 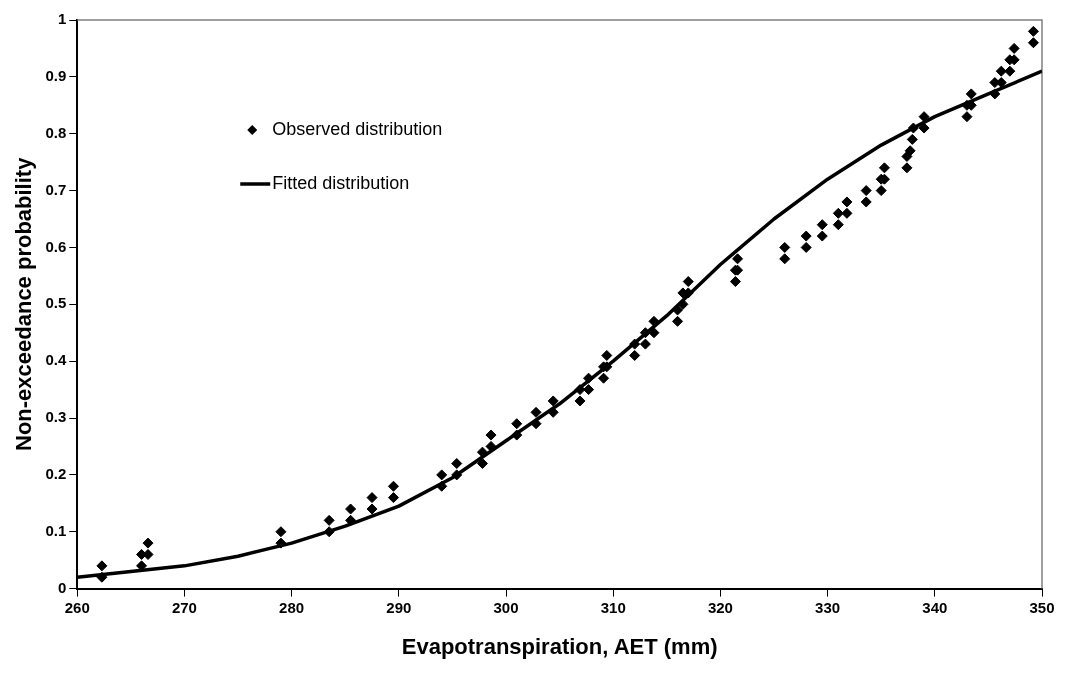 I want to click on legend-label: Fitted distribution, so click(x=341, y=182).